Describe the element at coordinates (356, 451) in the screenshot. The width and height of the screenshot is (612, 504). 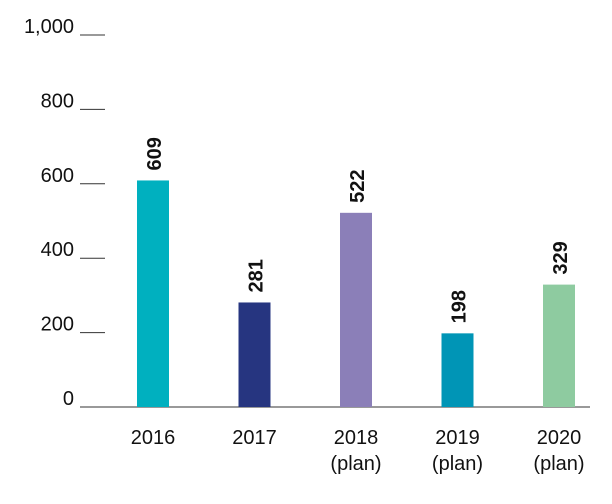
I see `x-tick-label: 2018 (plan)` at that location.